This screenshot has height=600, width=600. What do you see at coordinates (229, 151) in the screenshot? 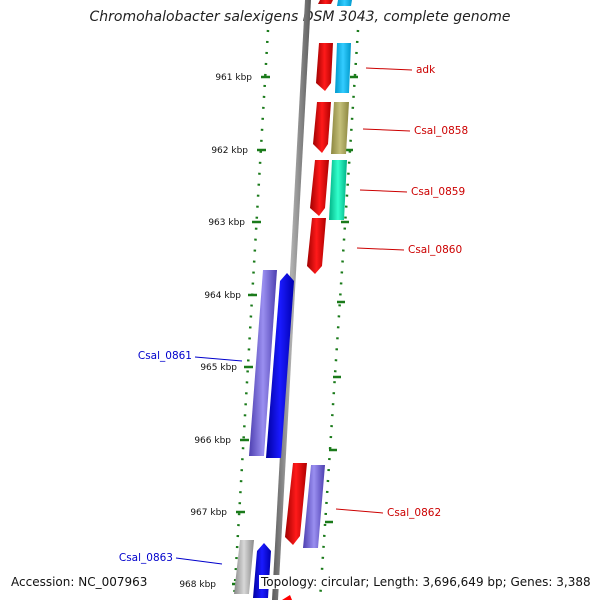
I see `tick-label: 962 kbp` at bounding box center [229, 151].